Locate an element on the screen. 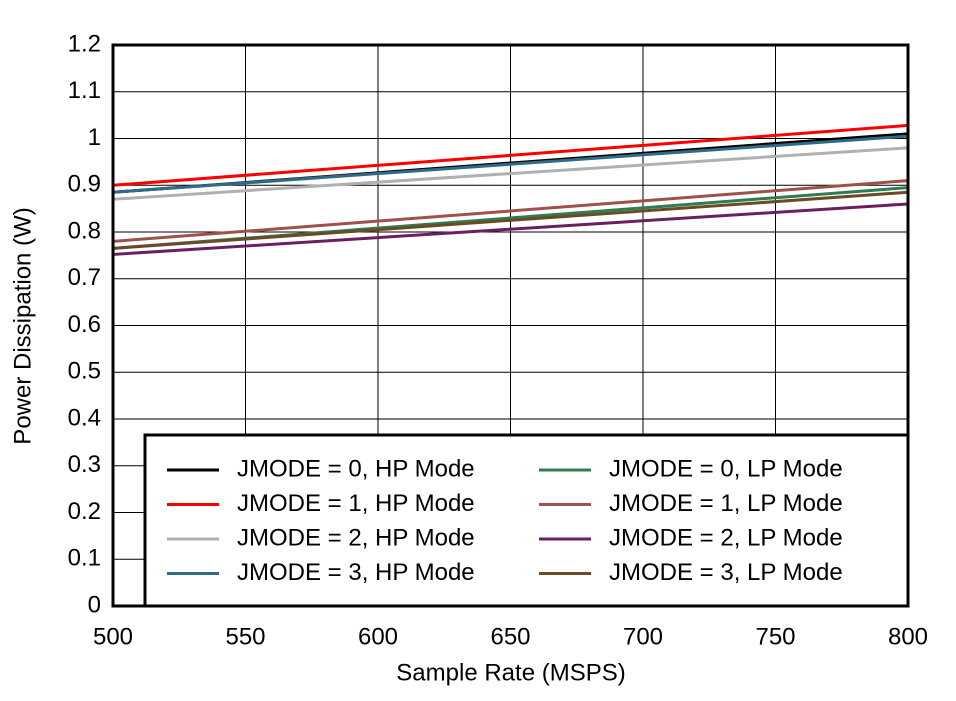  x-tick-label: 700 is located at coordinates (643, 636).